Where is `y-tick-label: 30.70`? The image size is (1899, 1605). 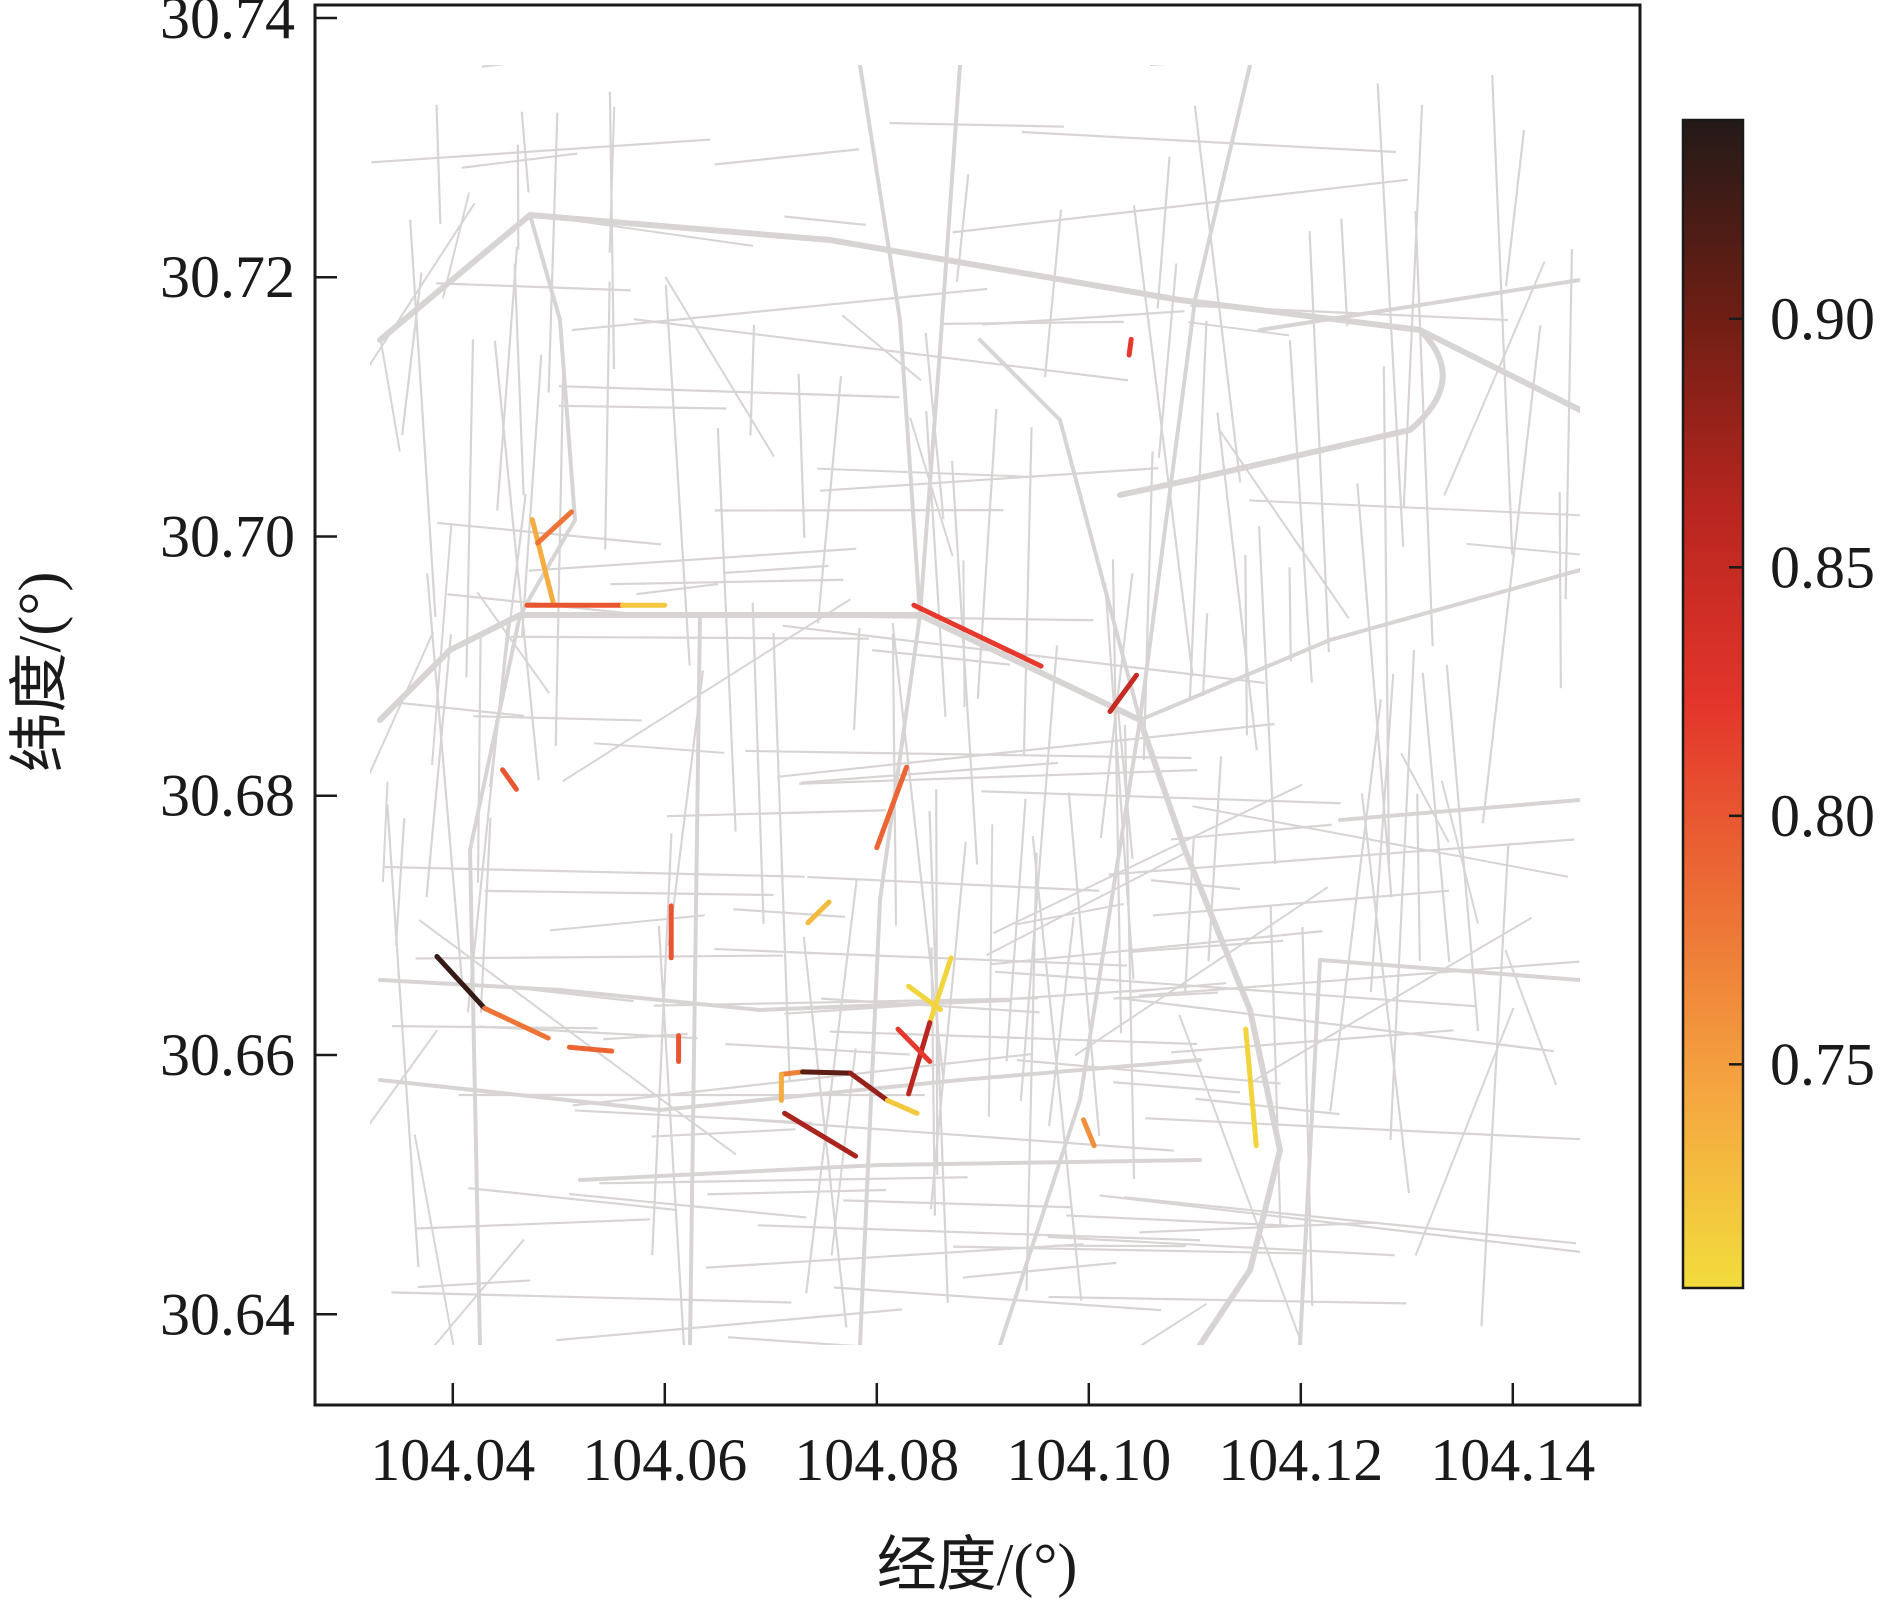
y-tick-label: 30.70 is located at coordinates (227, 536).